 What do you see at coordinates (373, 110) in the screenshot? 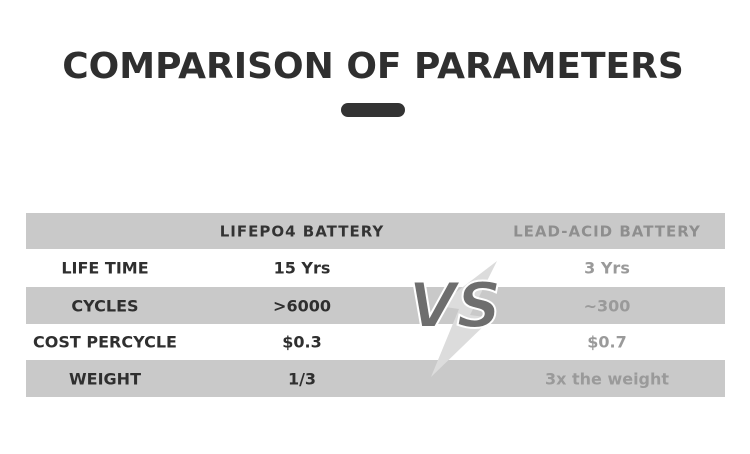
I see `title-underline` at bounding box center [373, 110].